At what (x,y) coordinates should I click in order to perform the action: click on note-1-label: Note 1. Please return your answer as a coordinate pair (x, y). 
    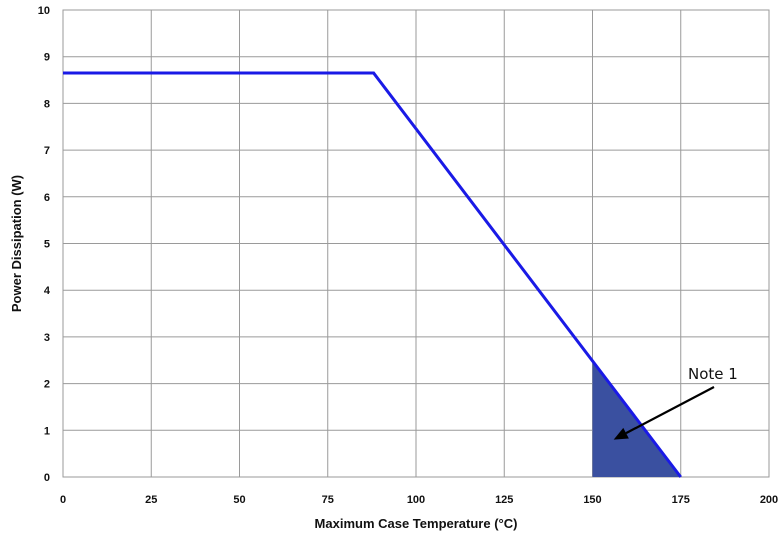
    Looking at the image, I should click on (713, 374).